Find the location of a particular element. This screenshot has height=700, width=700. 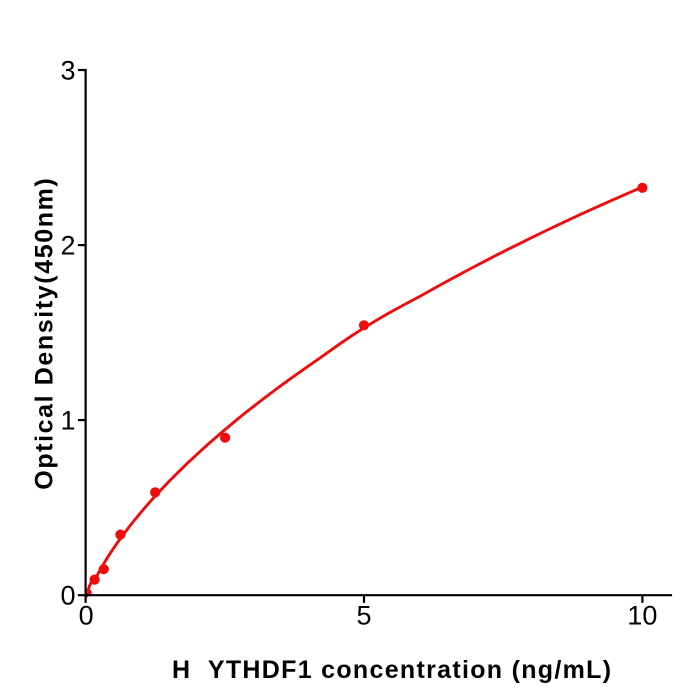

svg-text: 3 is located at coordinates (67, 71).